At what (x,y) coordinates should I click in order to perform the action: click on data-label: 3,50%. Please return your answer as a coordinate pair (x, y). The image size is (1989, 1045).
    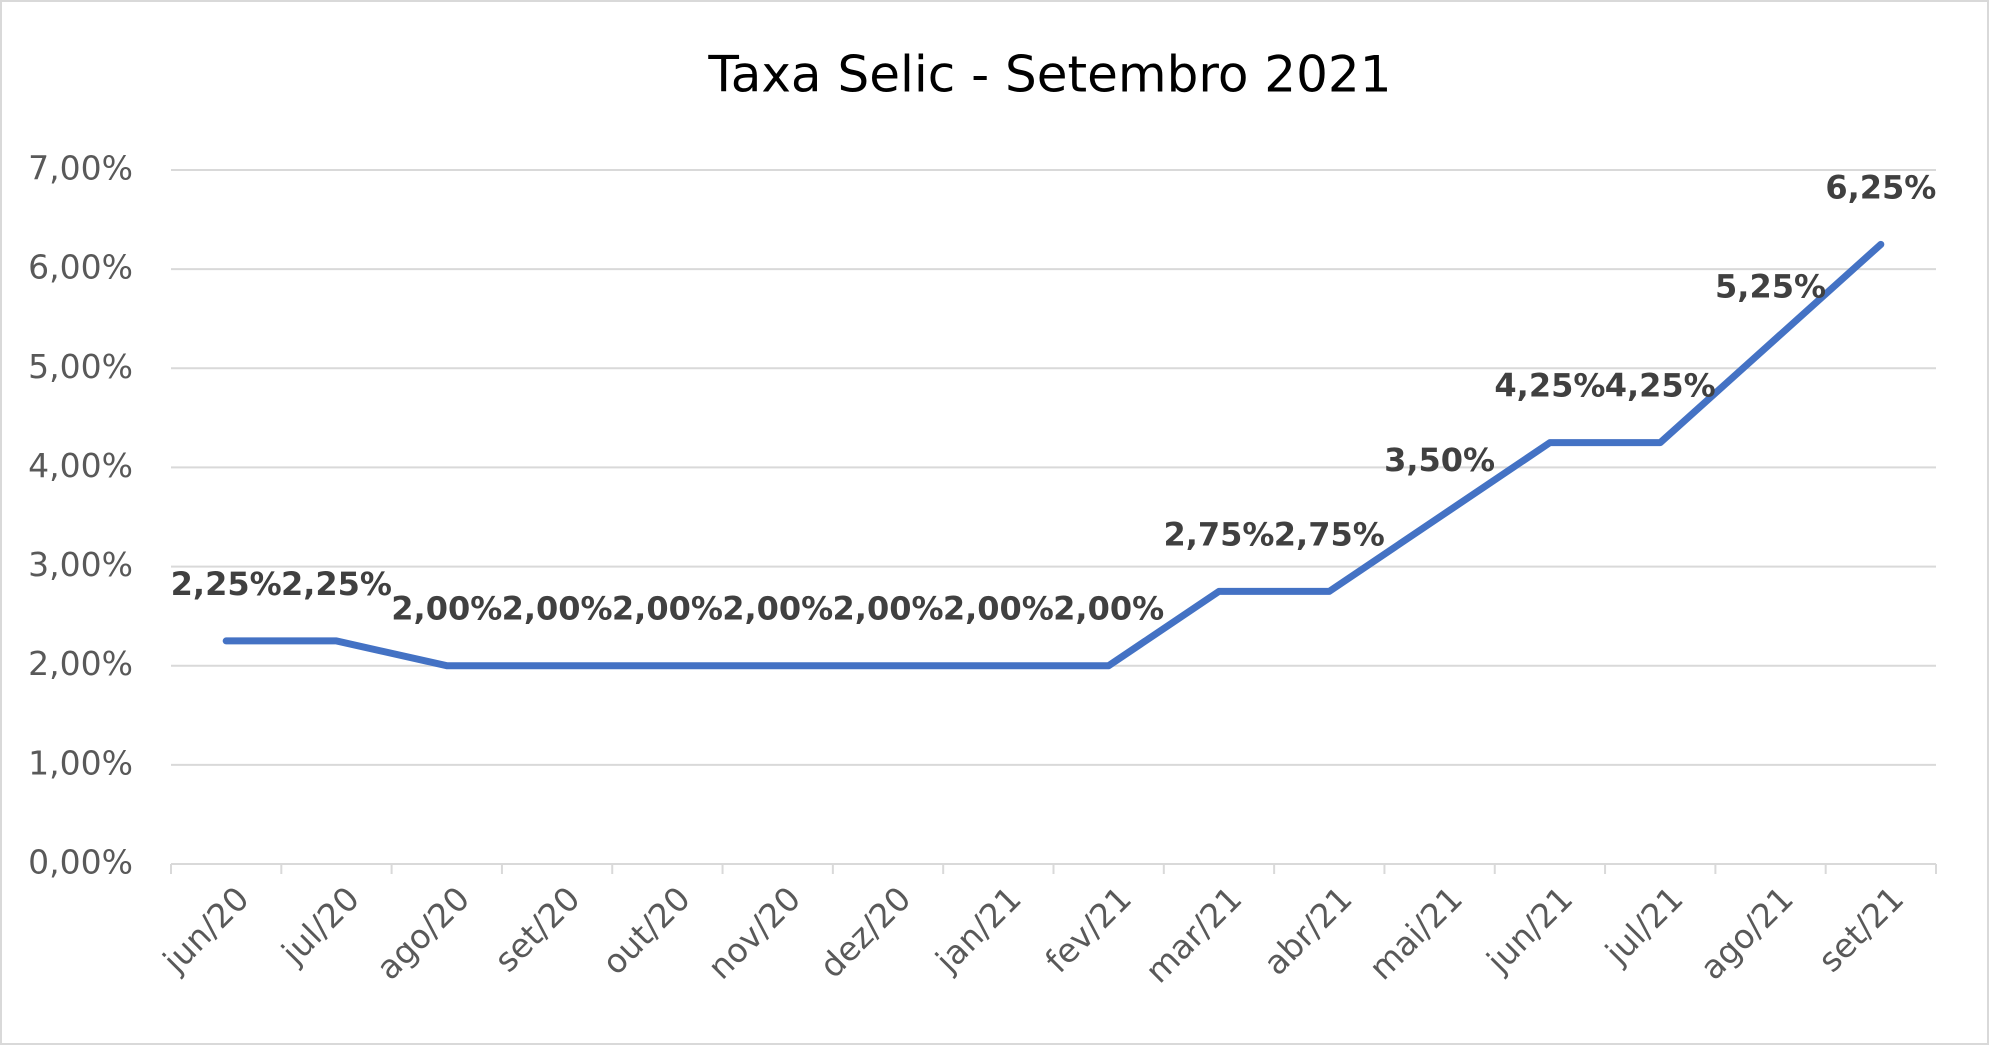
    Looking at the image, I should click on (1439, 460).